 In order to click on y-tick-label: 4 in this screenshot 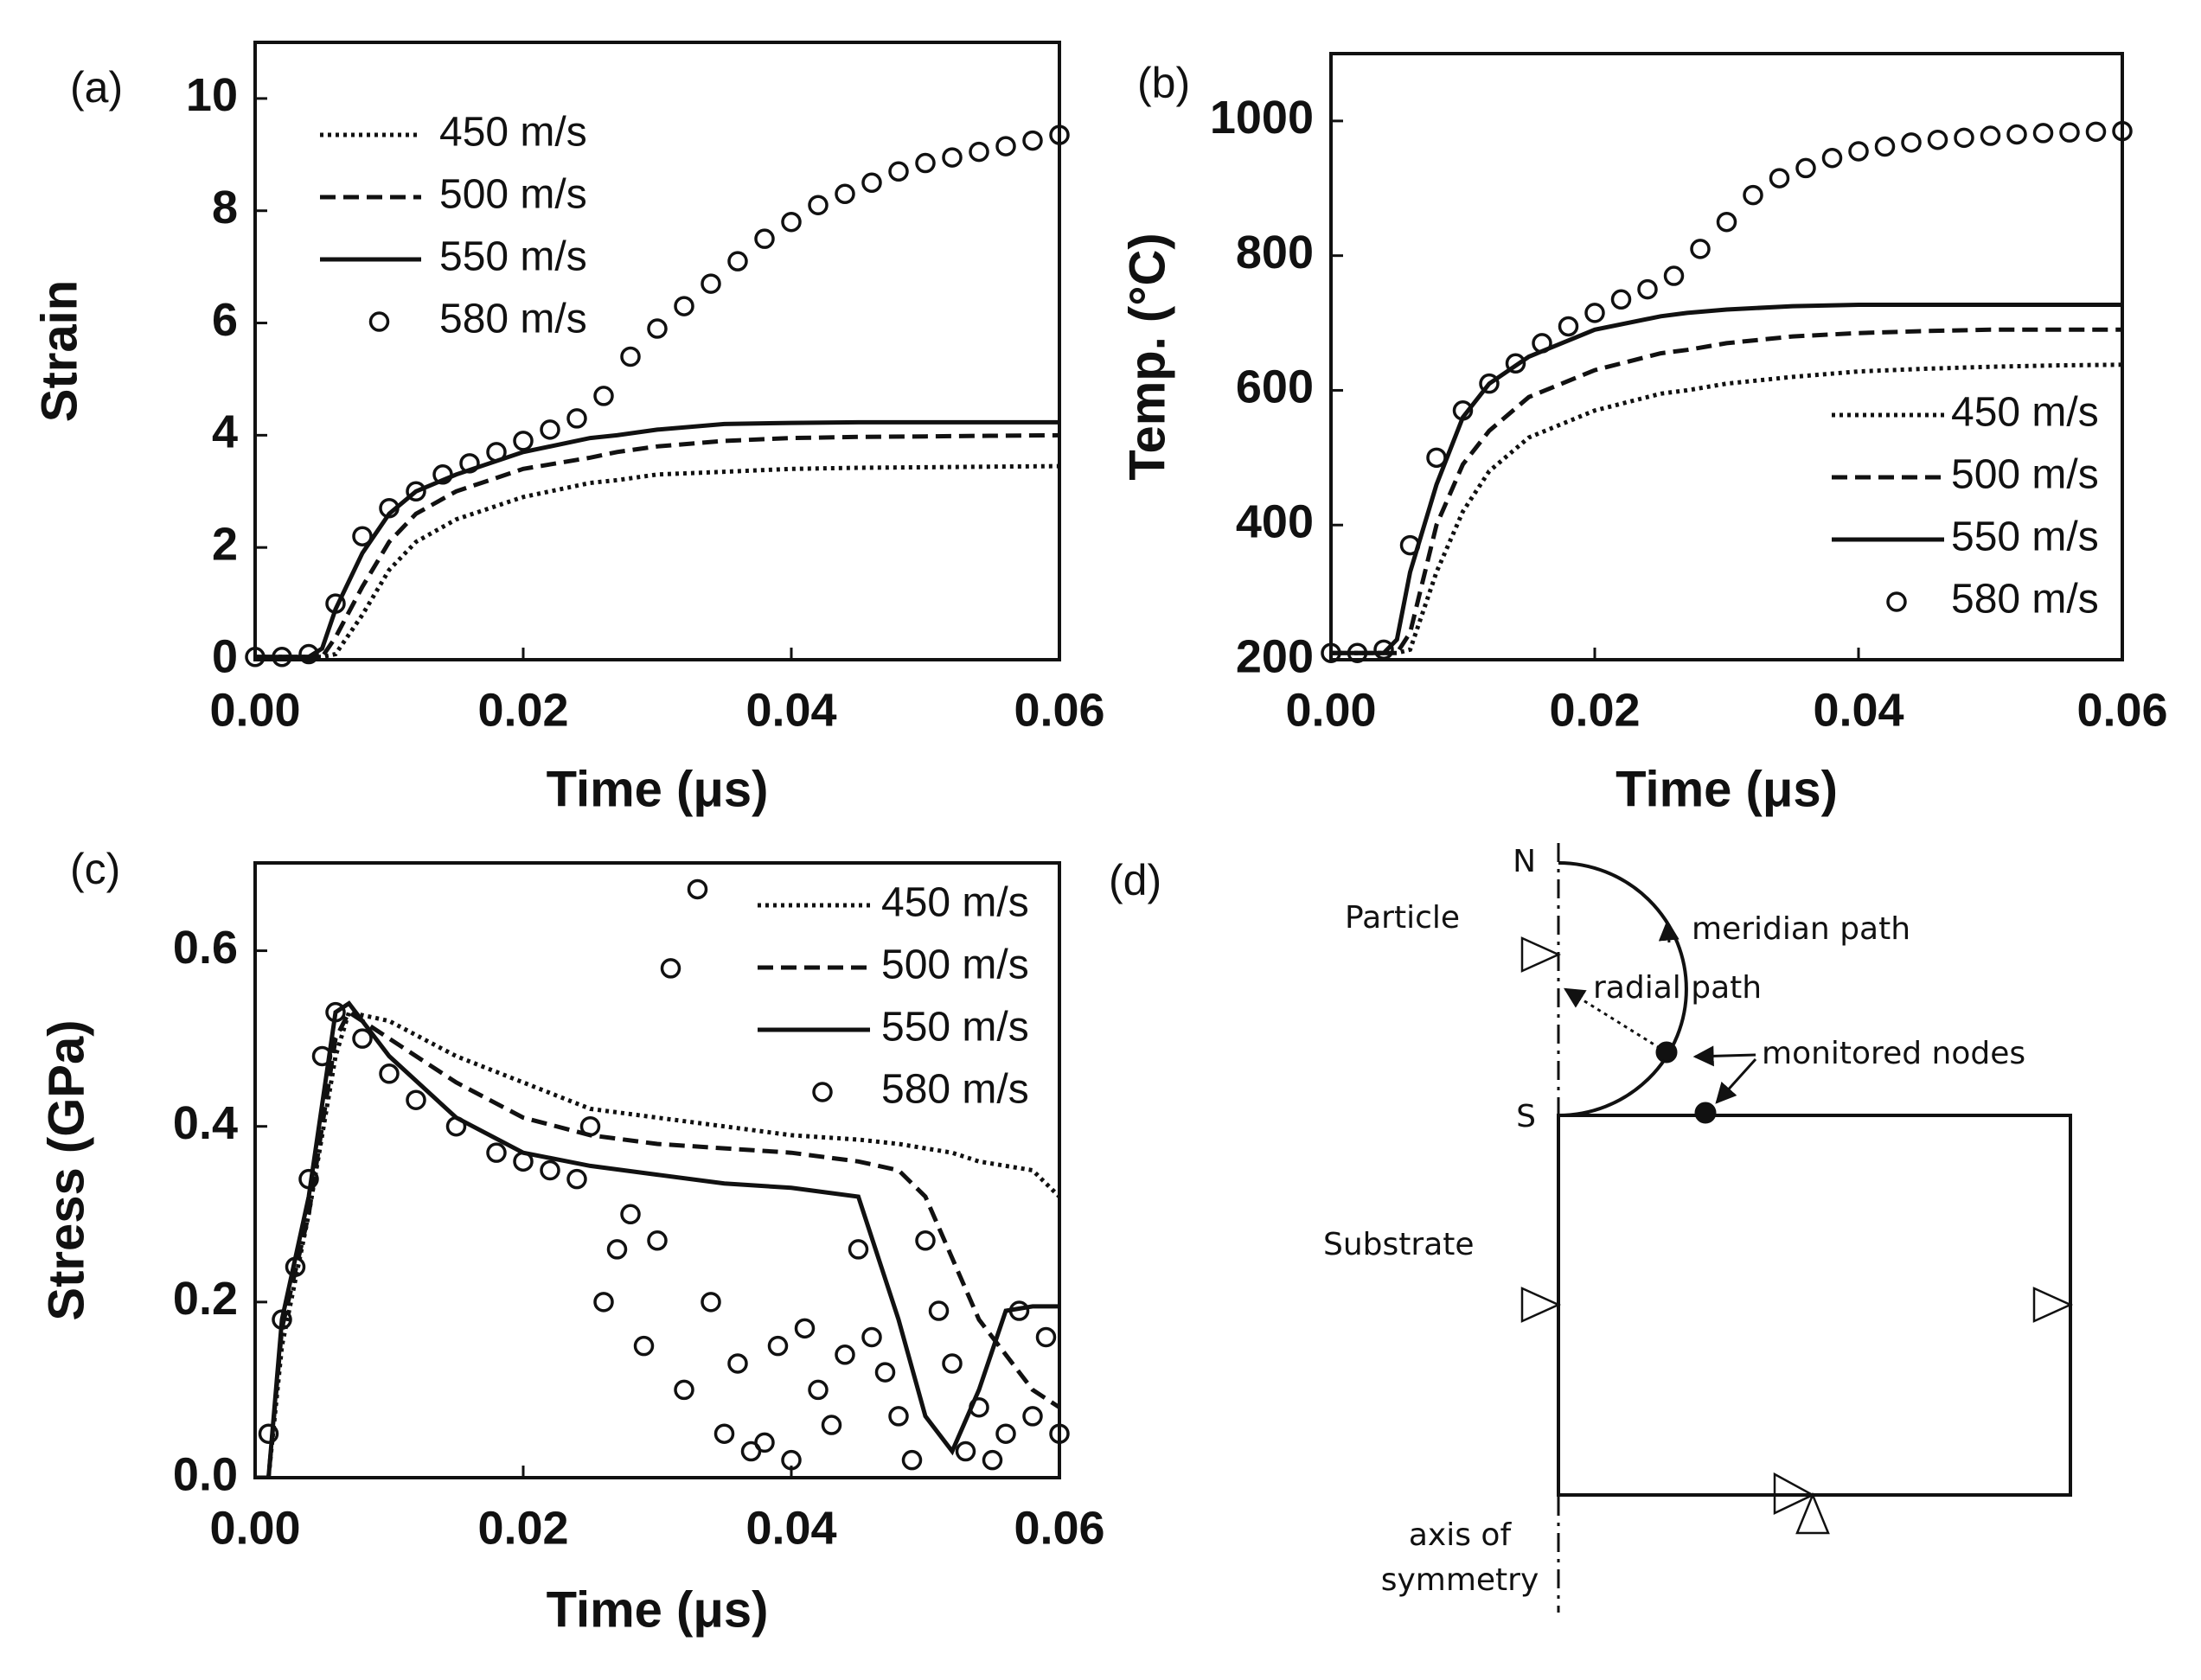, I will do `click(225, 432)`.